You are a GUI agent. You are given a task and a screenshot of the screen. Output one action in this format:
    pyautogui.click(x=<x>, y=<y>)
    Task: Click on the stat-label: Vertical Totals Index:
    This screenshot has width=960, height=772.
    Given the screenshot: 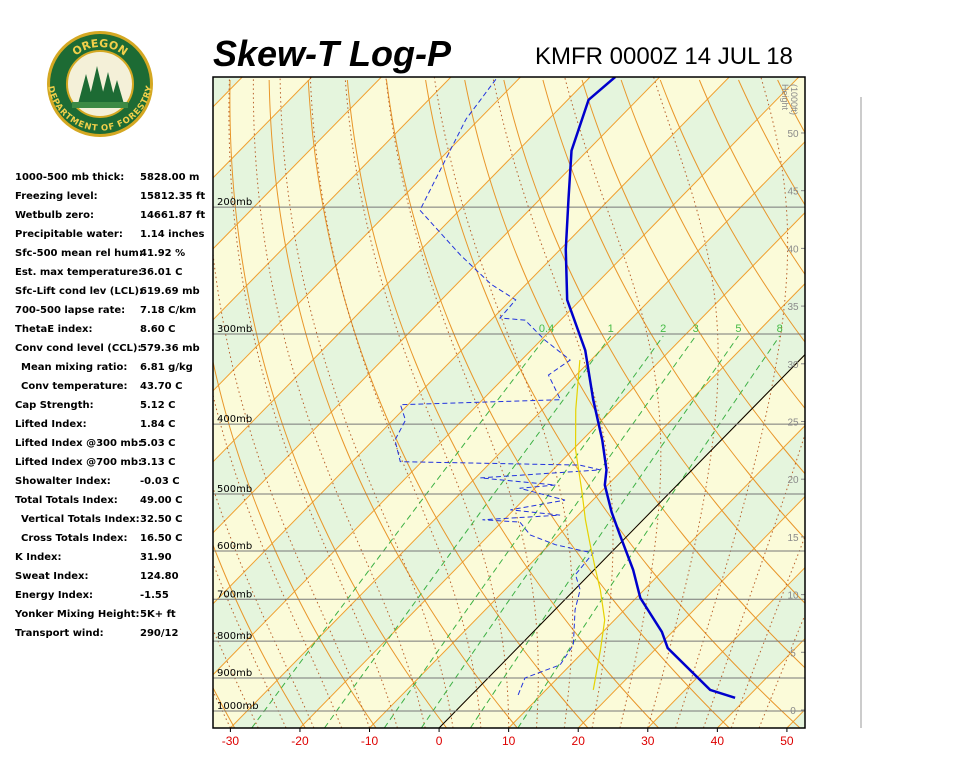 What is the action you would take?
    pyautogui.click(x=80, y=519)
    